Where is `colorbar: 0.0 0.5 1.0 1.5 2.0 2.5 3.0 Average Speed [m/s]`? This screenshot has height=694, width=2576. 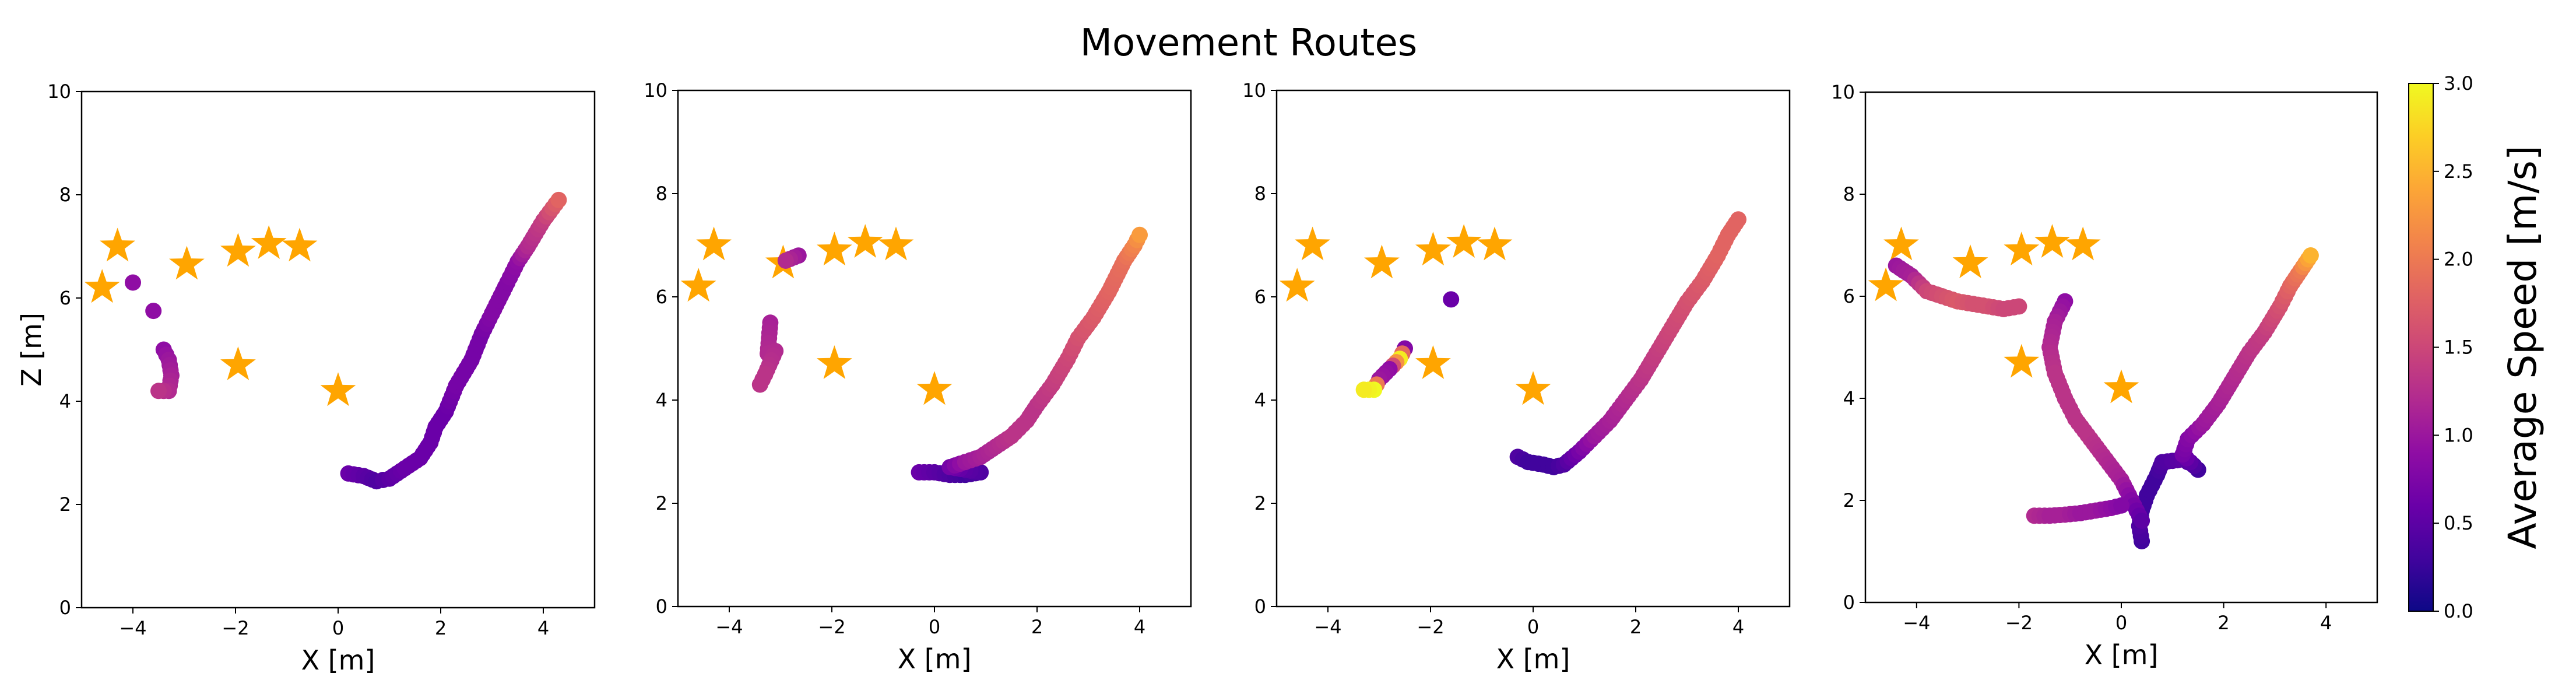
colorbar: 0.0 0.5 1.0 1.5 2.0 2.5 3.0 Average Speed [m/s] is located at coordinates (2476, 347).